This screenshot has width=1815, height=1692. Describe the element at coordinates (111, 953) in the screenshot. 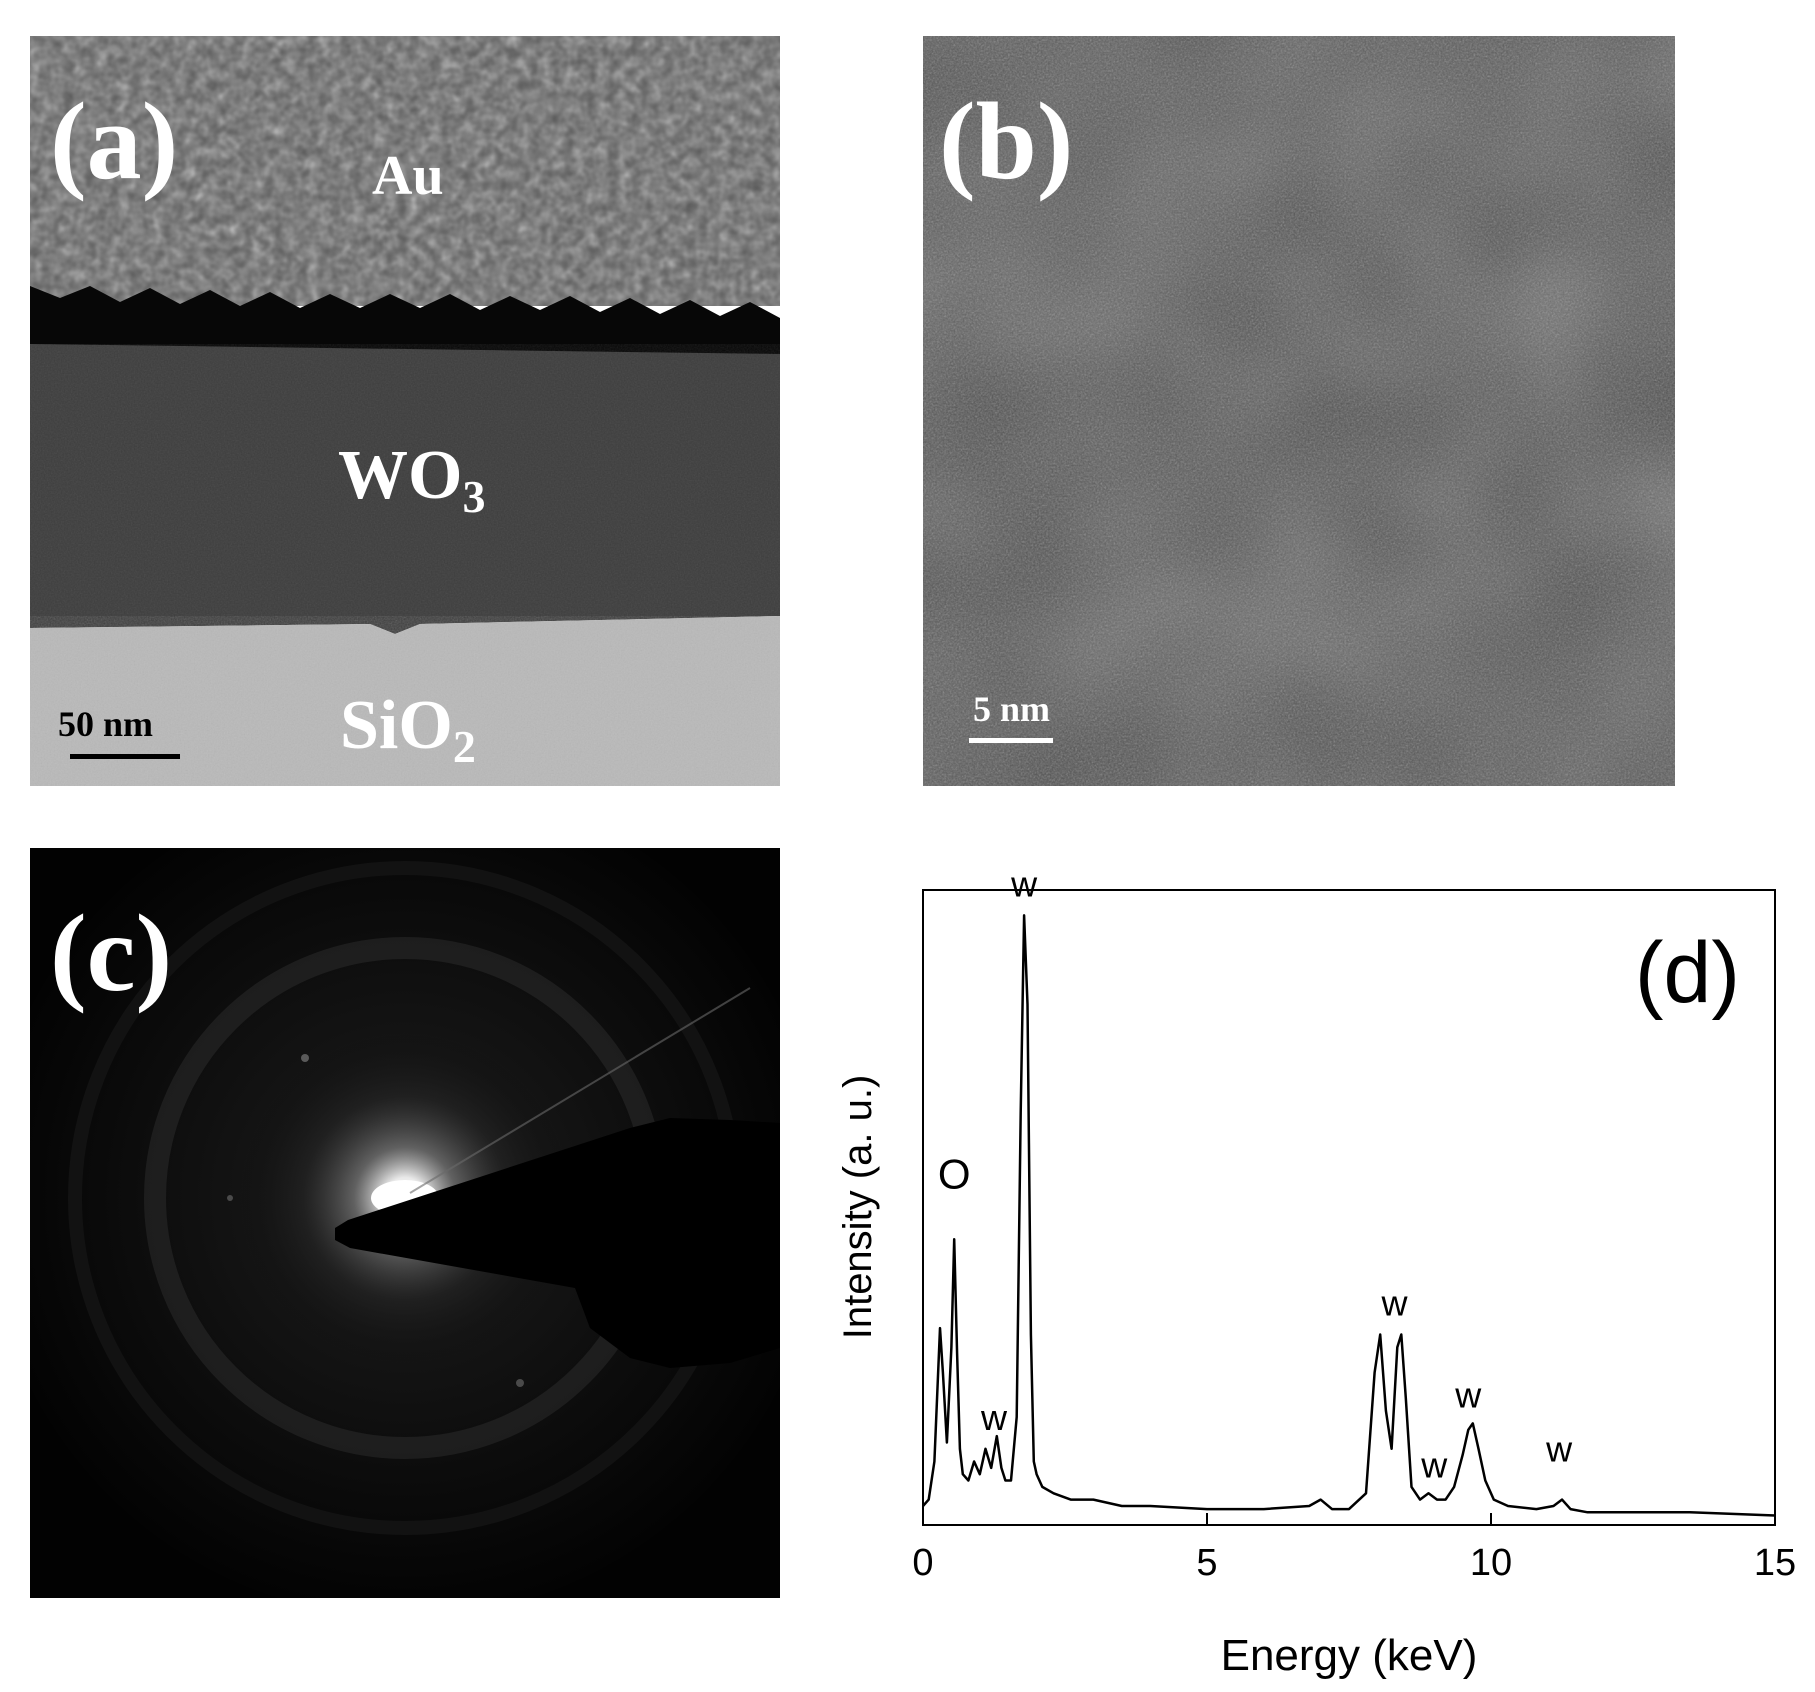

I see `panel-c-label: (c)` at that location.